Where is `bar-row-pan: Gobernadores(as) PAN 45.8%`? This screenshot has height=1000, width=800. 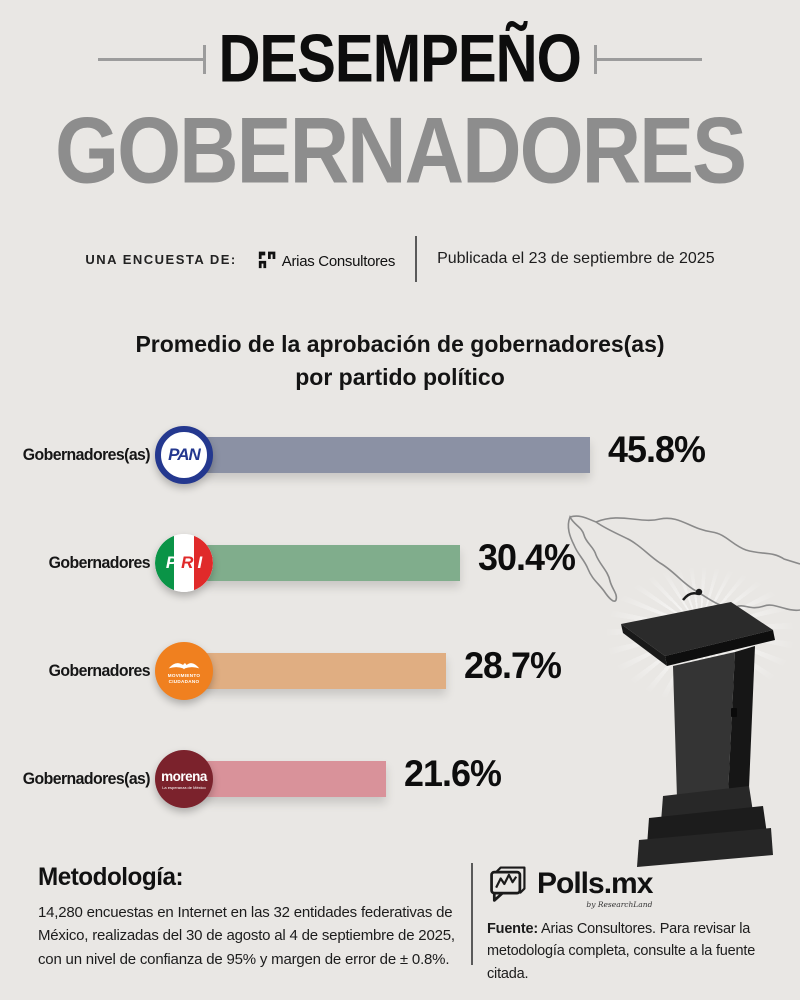
bar-row-pan: Gobernadores(as) PAN 45.8% is located at coordinates (400, 455).